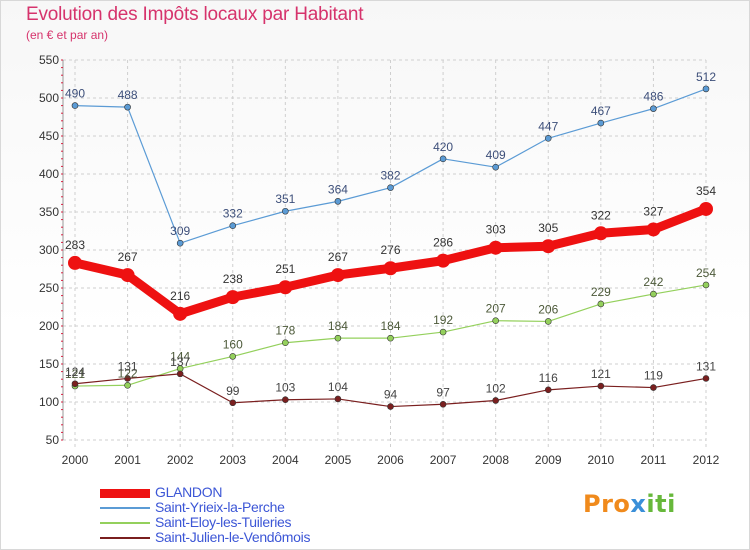 The width and height of the screenshot is (750, 550). Describe the element at coordinates (220, 507) in the screenshot. I see `legend-label: Saint-Yrieix-la-Perche` at that location.